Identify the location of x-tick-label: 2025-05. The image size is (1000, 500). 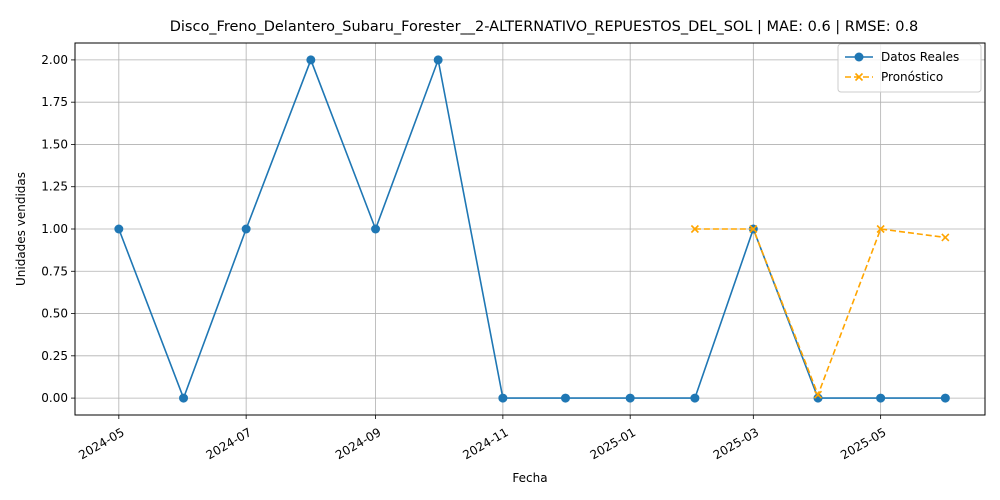
(863, 443).